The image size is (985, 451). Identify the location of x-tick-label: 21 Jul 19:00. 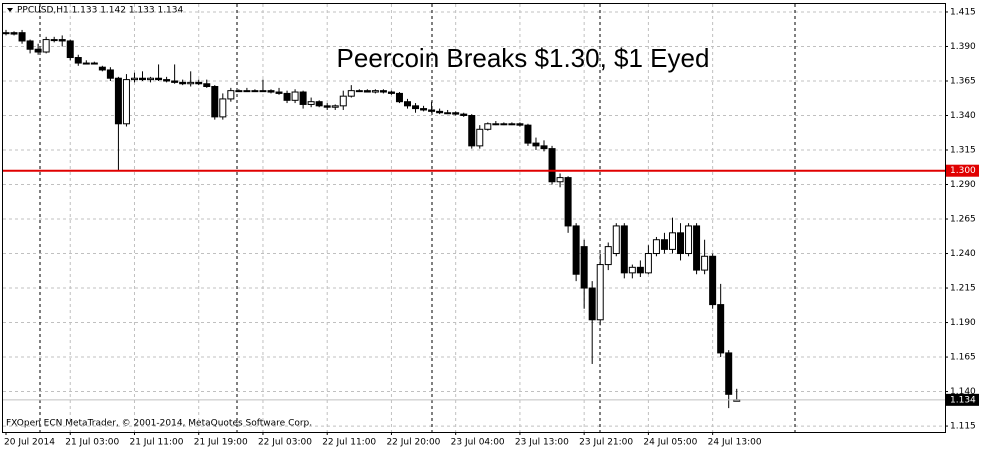
(221, 443).